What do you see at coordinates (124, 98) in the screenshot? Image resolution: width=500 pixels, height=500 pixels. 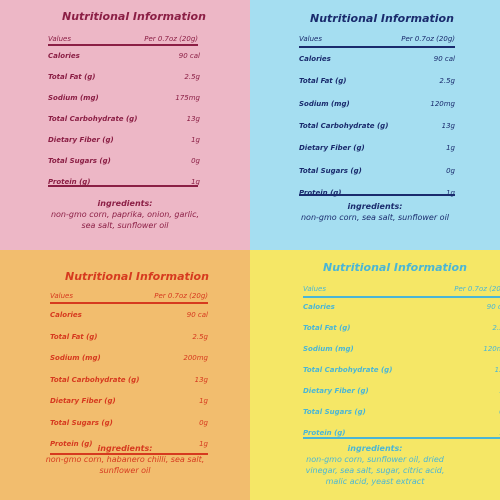 I see `nutrient-row: Sodium (mg) 175mg` at bounding box center [124, 98].